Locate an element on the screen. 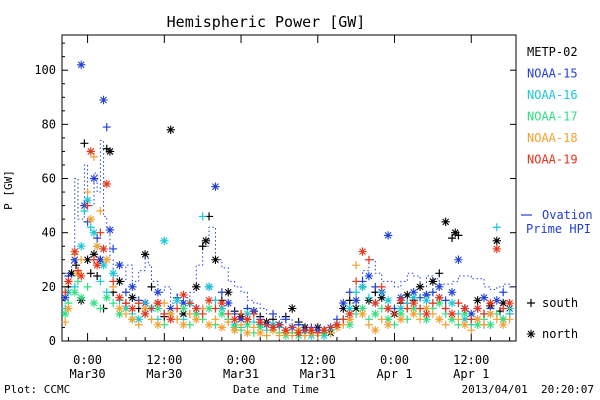  model-legend: Ovation Prime HPI is located at coordinates (557, 222).